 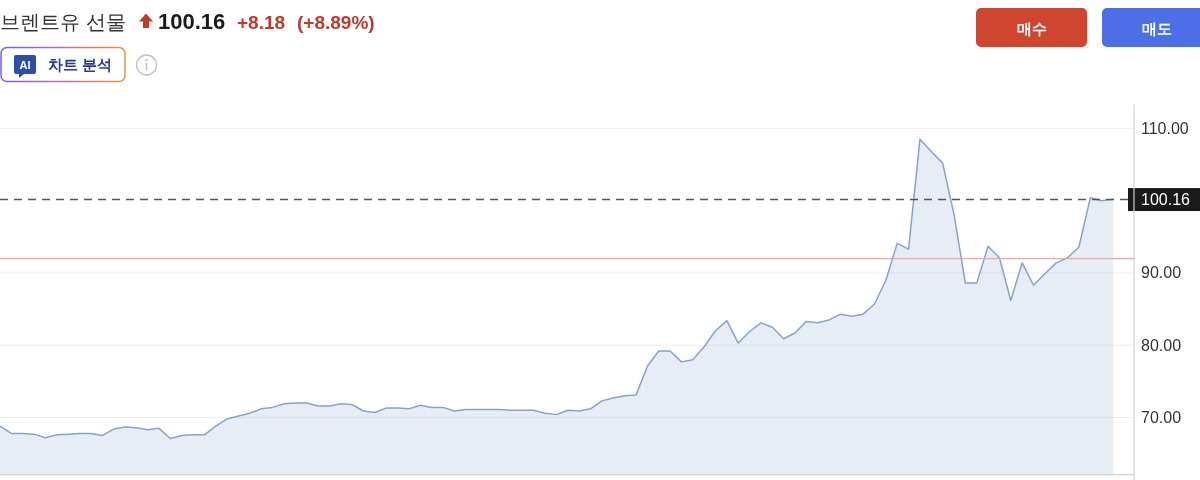 I want to click on ref-line-label: 100.16, so click(x=1166, y=200).